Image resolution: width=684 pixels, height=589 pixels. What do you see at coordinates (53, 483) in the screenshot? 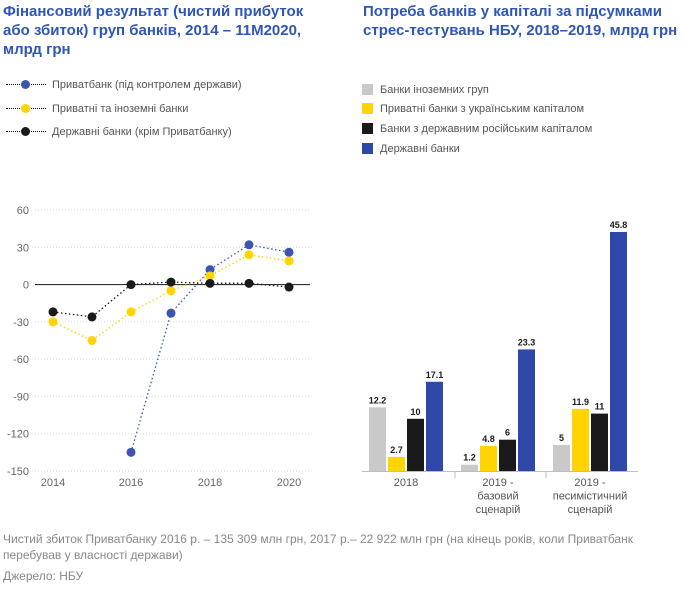
I see `x-tick-label: 2014` at bounding box center [53, 483].